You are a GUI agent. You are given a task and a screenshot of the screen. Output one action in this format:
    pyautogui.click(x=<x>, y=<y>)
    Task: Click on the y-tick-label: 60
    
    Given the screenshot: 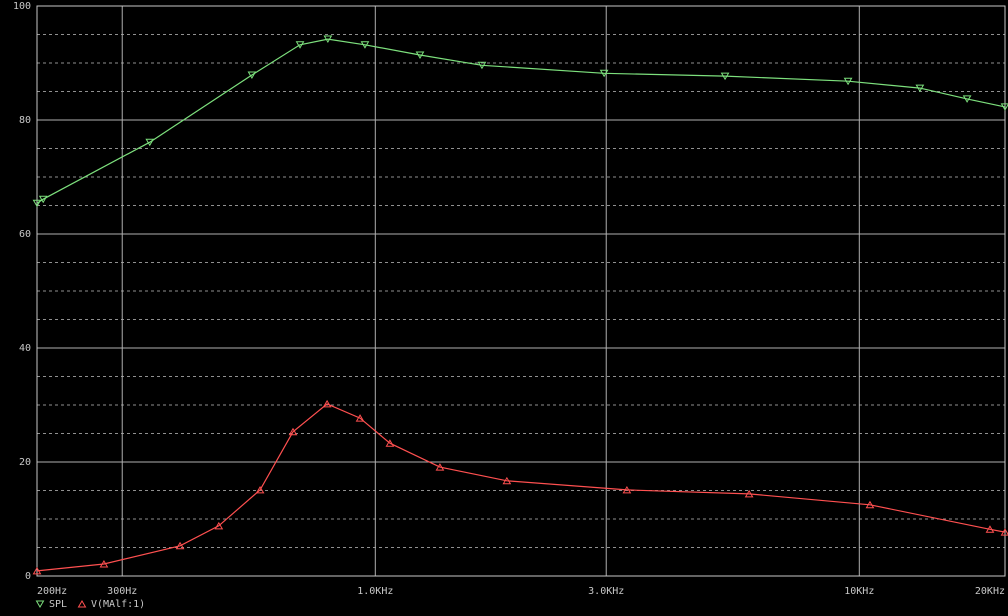 What is the action you would take?
    pyautogui.click(x=25, y=234)
    